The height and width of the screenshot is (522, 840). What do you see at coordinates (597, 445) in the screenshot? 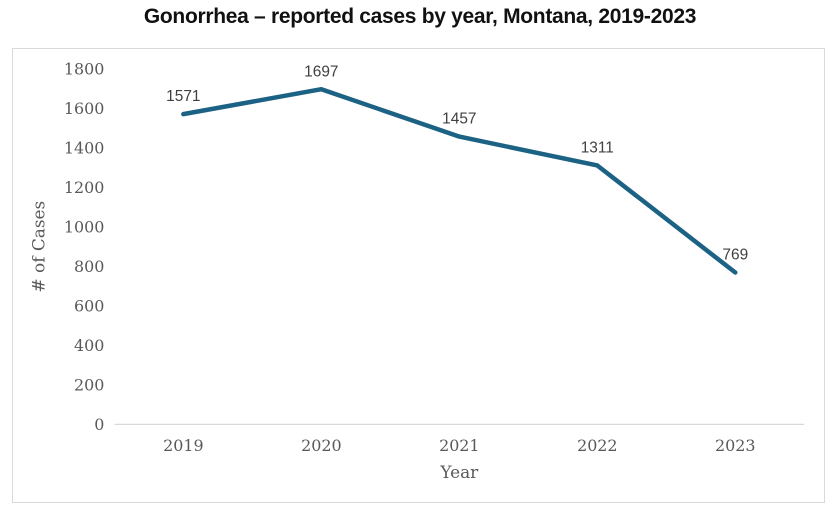
I see `x-tick-label: 2022` at bounding box center [597, 445].